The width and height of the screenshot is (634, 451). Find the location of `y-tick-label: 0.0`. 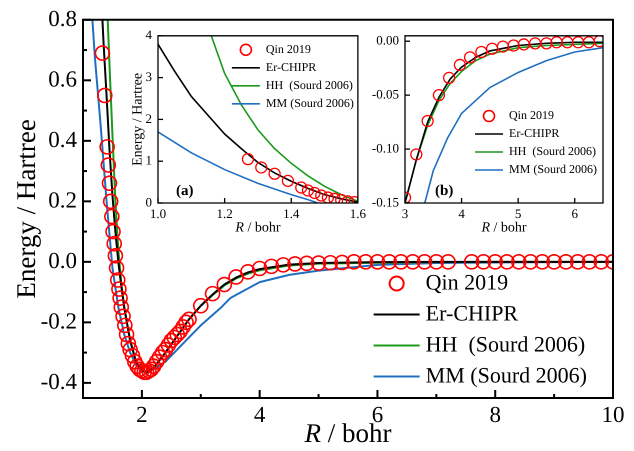

y-tick-label: 0.0 is located at coordinates (62, 260).